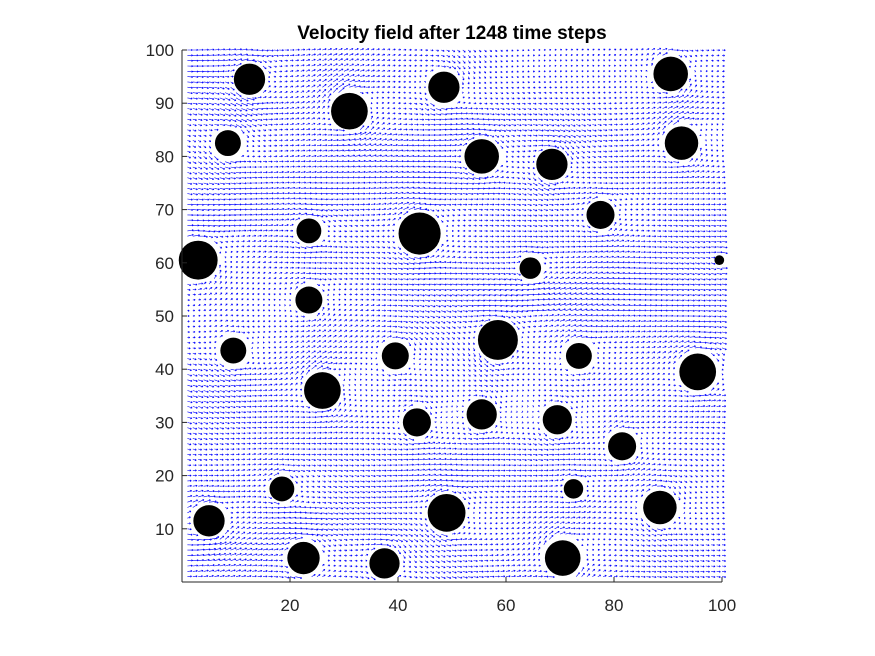 This screenshot has height=656, width=875. I want to click on x-tick-label: 60, so click(506, 605).